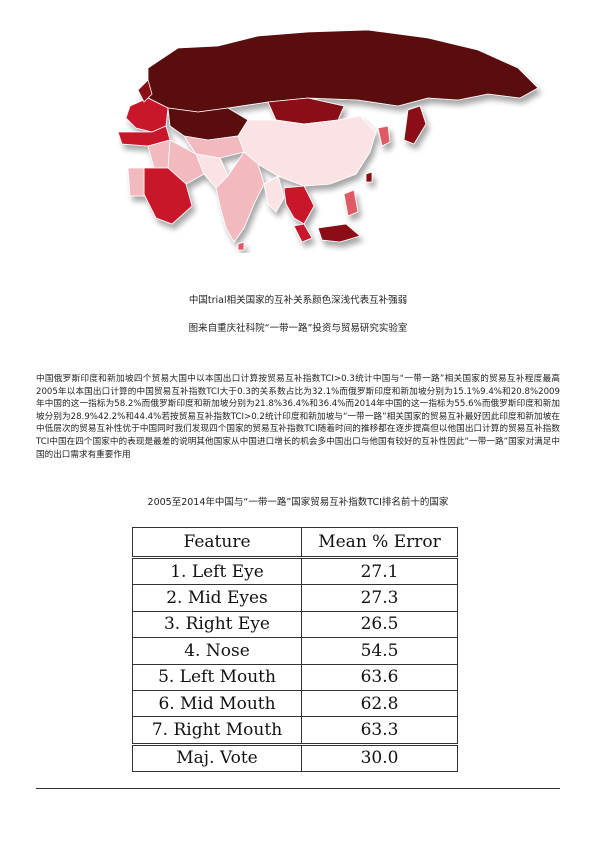 This screenshot has width=596, height=842. Describe the element at coordinates (379, 543) in the screenshot. I see `header-mean-error: Mean % Error` at that location.